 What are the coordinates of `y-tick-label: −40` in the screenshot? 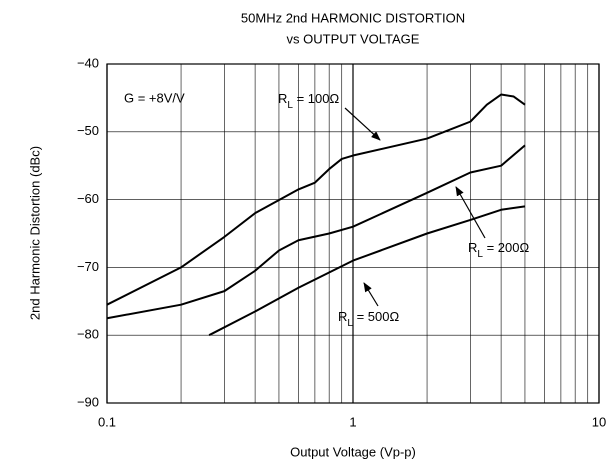 It's located at (88, 62).